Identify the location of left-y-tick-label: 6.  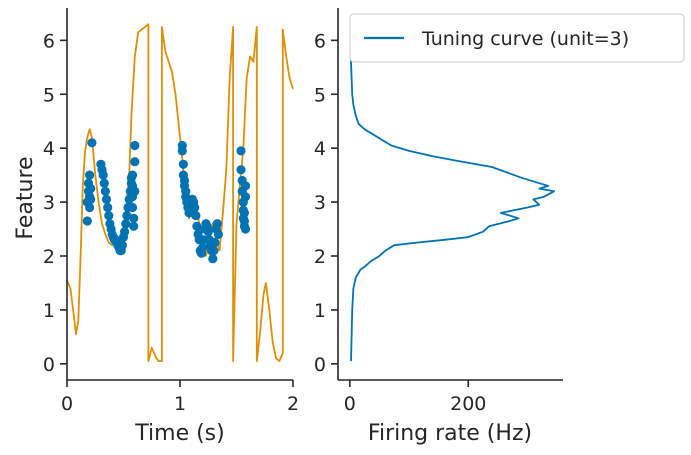
(49, 41).